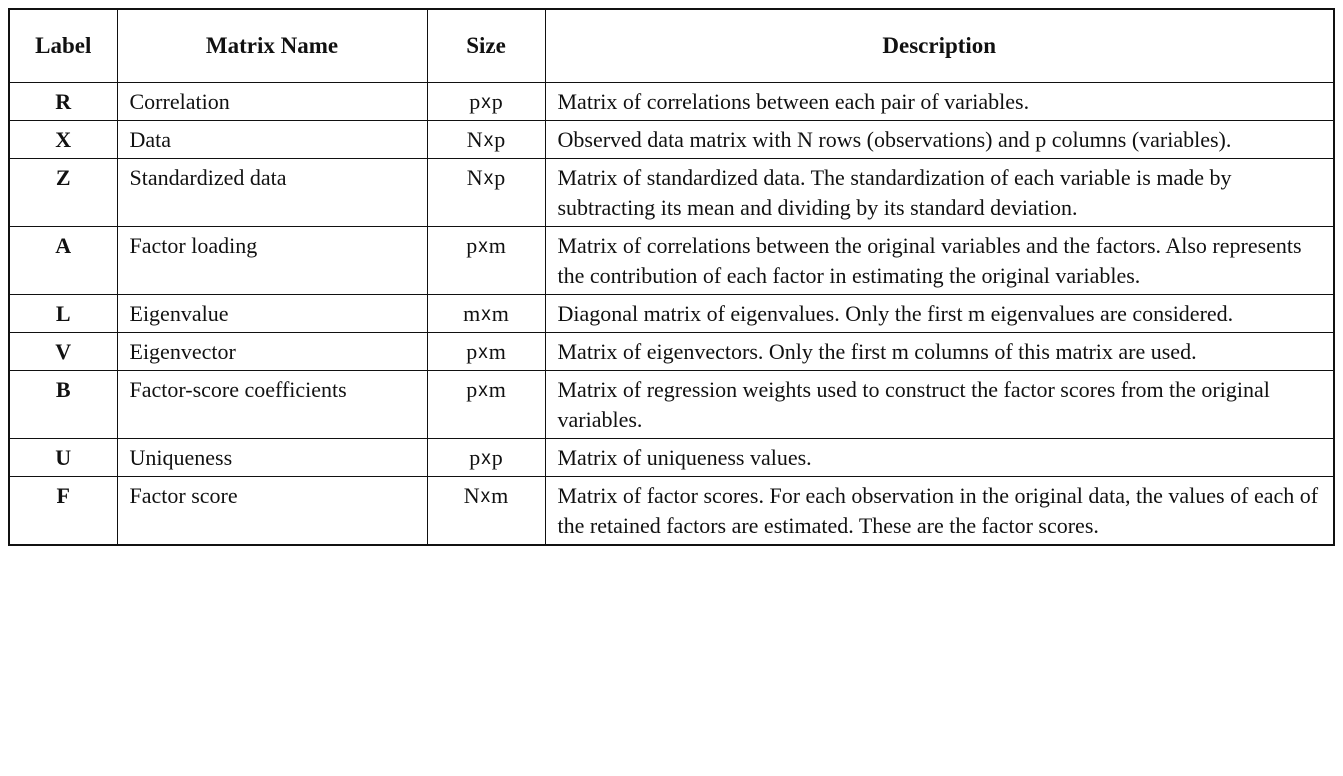 The width and height of the screenshot is (1343, 776). I want to click on row-label: F, so click(63, 511).